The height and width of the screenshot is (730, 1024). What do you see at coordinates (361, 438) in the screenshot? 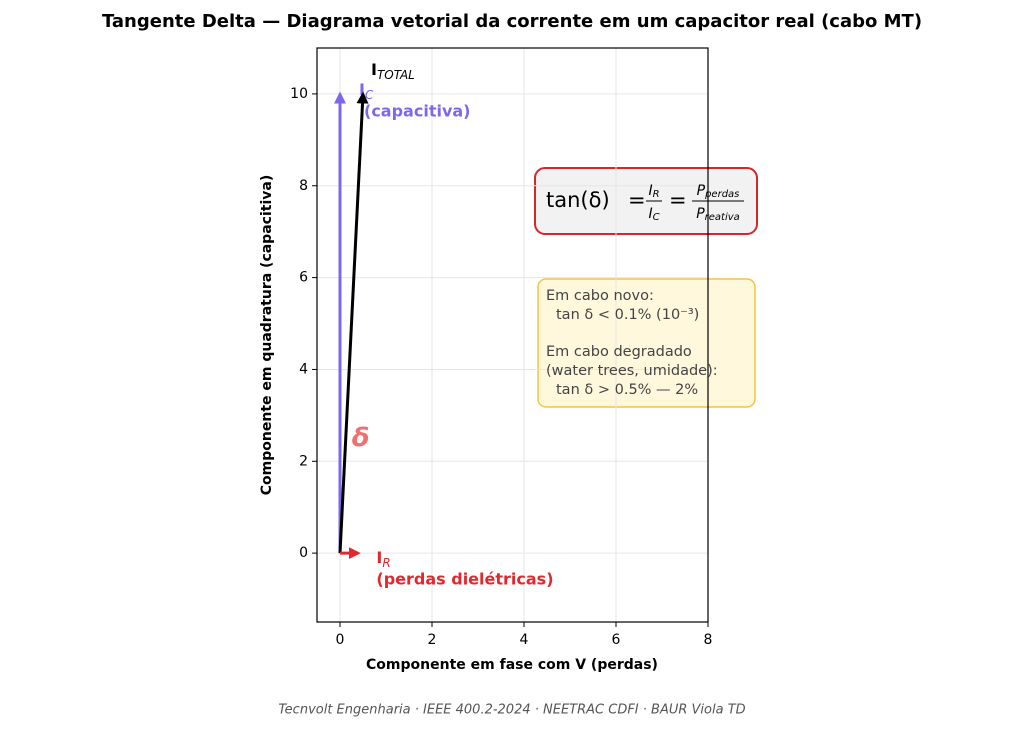
I see `angle-label: δ` at bounding box center [361, 438].